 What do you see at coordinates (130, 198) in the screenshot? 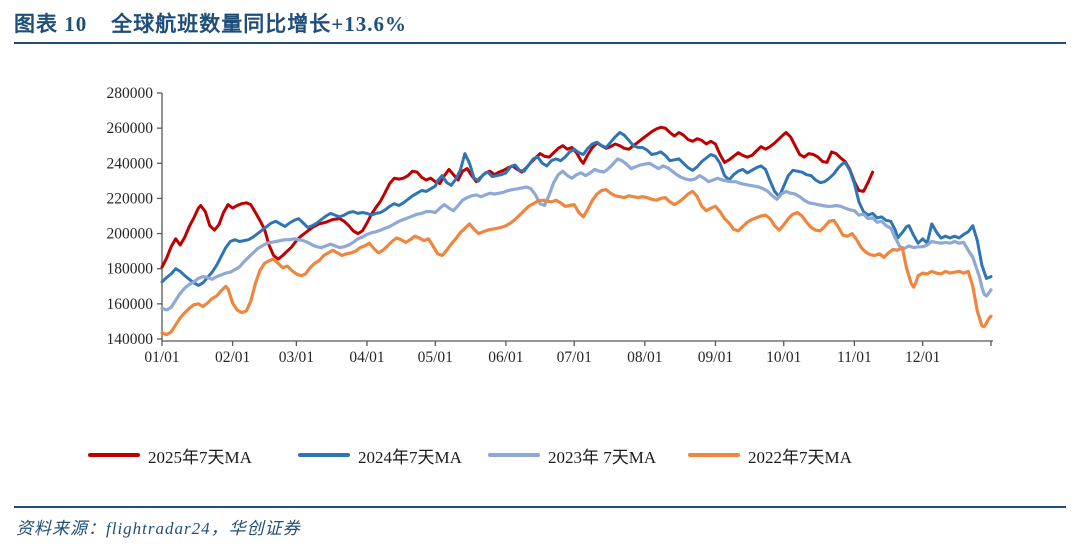
I see `y-axis-label: 220000` at bounding box center [130, 198].